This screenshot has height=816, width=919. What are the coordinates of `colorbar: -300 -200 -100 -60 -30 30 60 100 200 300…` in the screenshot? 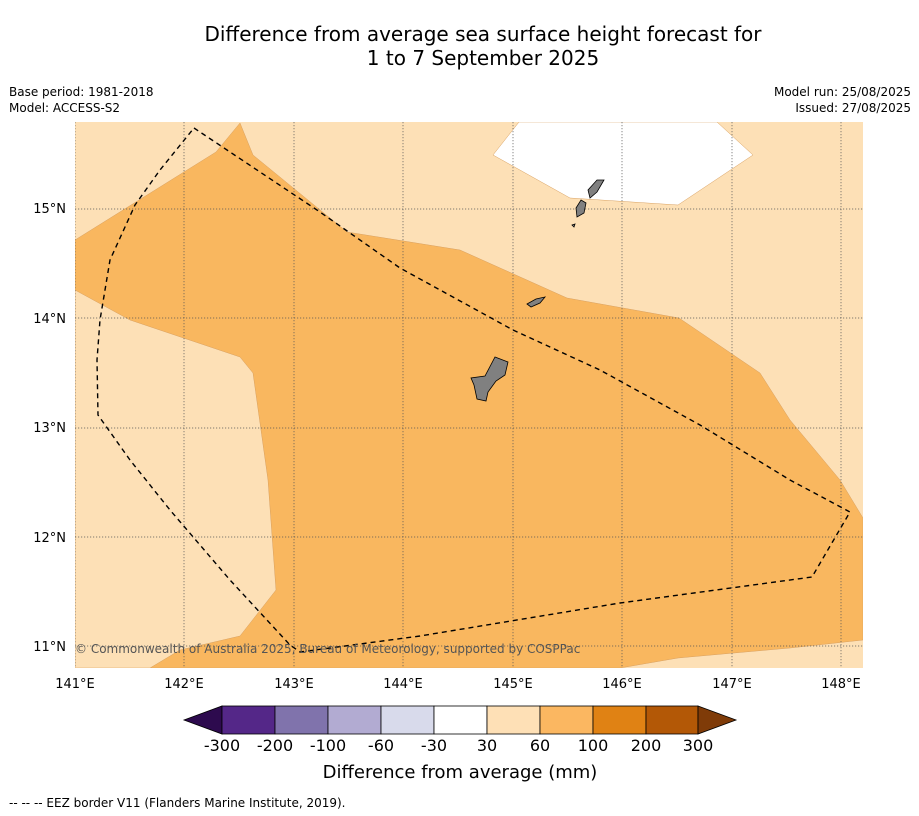 It's located at (460, 744).